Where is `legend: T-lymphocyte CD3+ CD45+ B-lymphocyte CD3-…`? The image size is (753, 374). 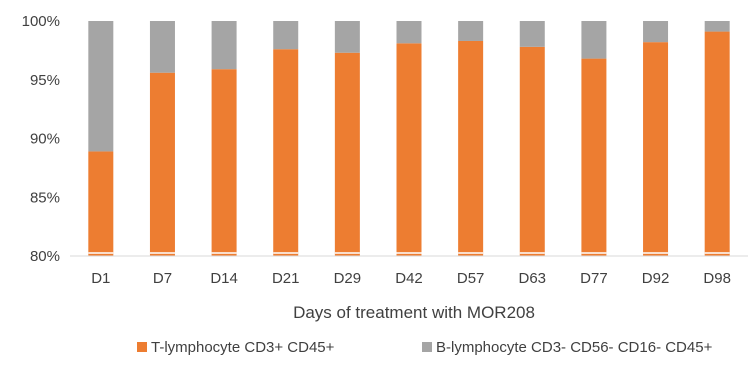
legend: T-lymphocyte CD3+ CD45+ B-lymphocyte CD3-… is located at coordinates (425, 347).